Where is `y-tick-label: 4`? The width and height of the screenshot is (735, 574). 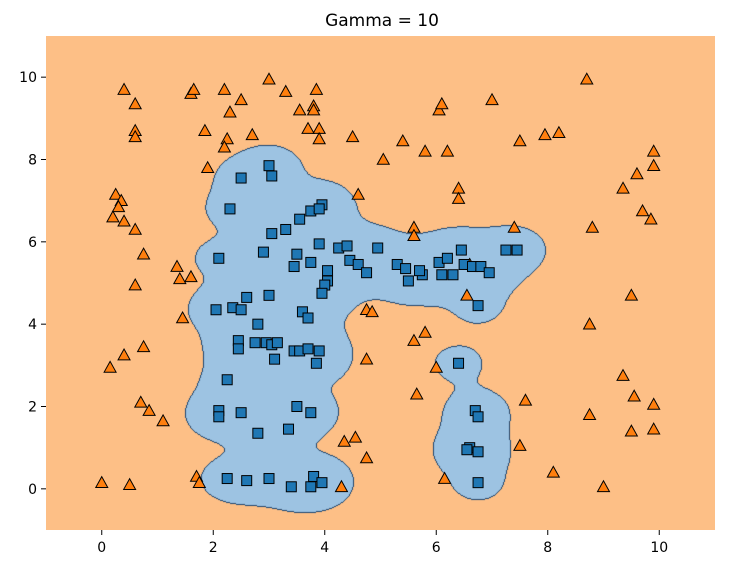 y-tick-label: 4 is located at coordinates (32, 325).